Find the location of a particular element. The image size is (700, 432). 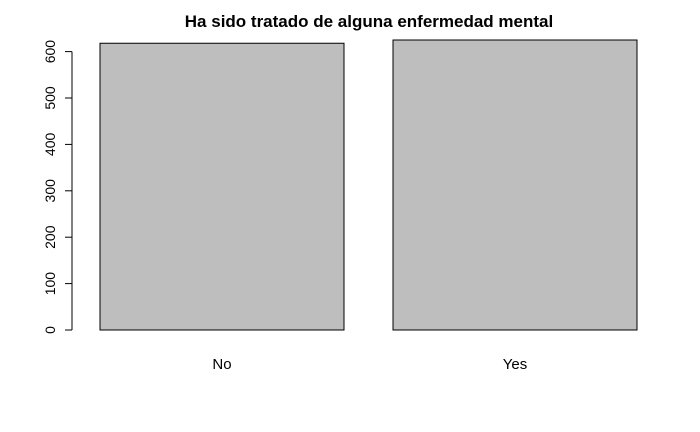

y-tick-label: 0 is located at coordinates (50, 330).